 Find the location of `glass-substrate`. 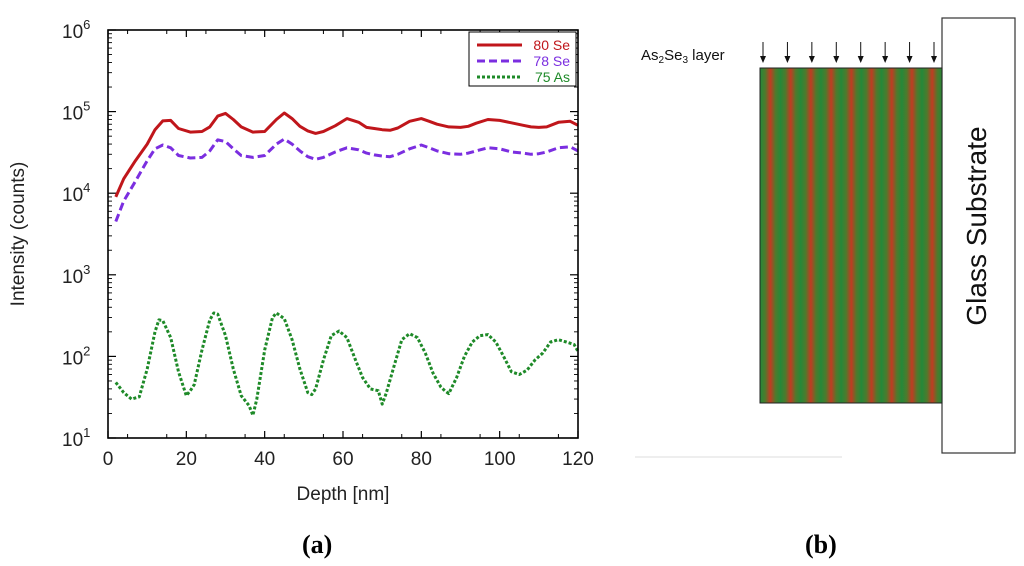

glass-substrate is located at coordinates (978, 235).